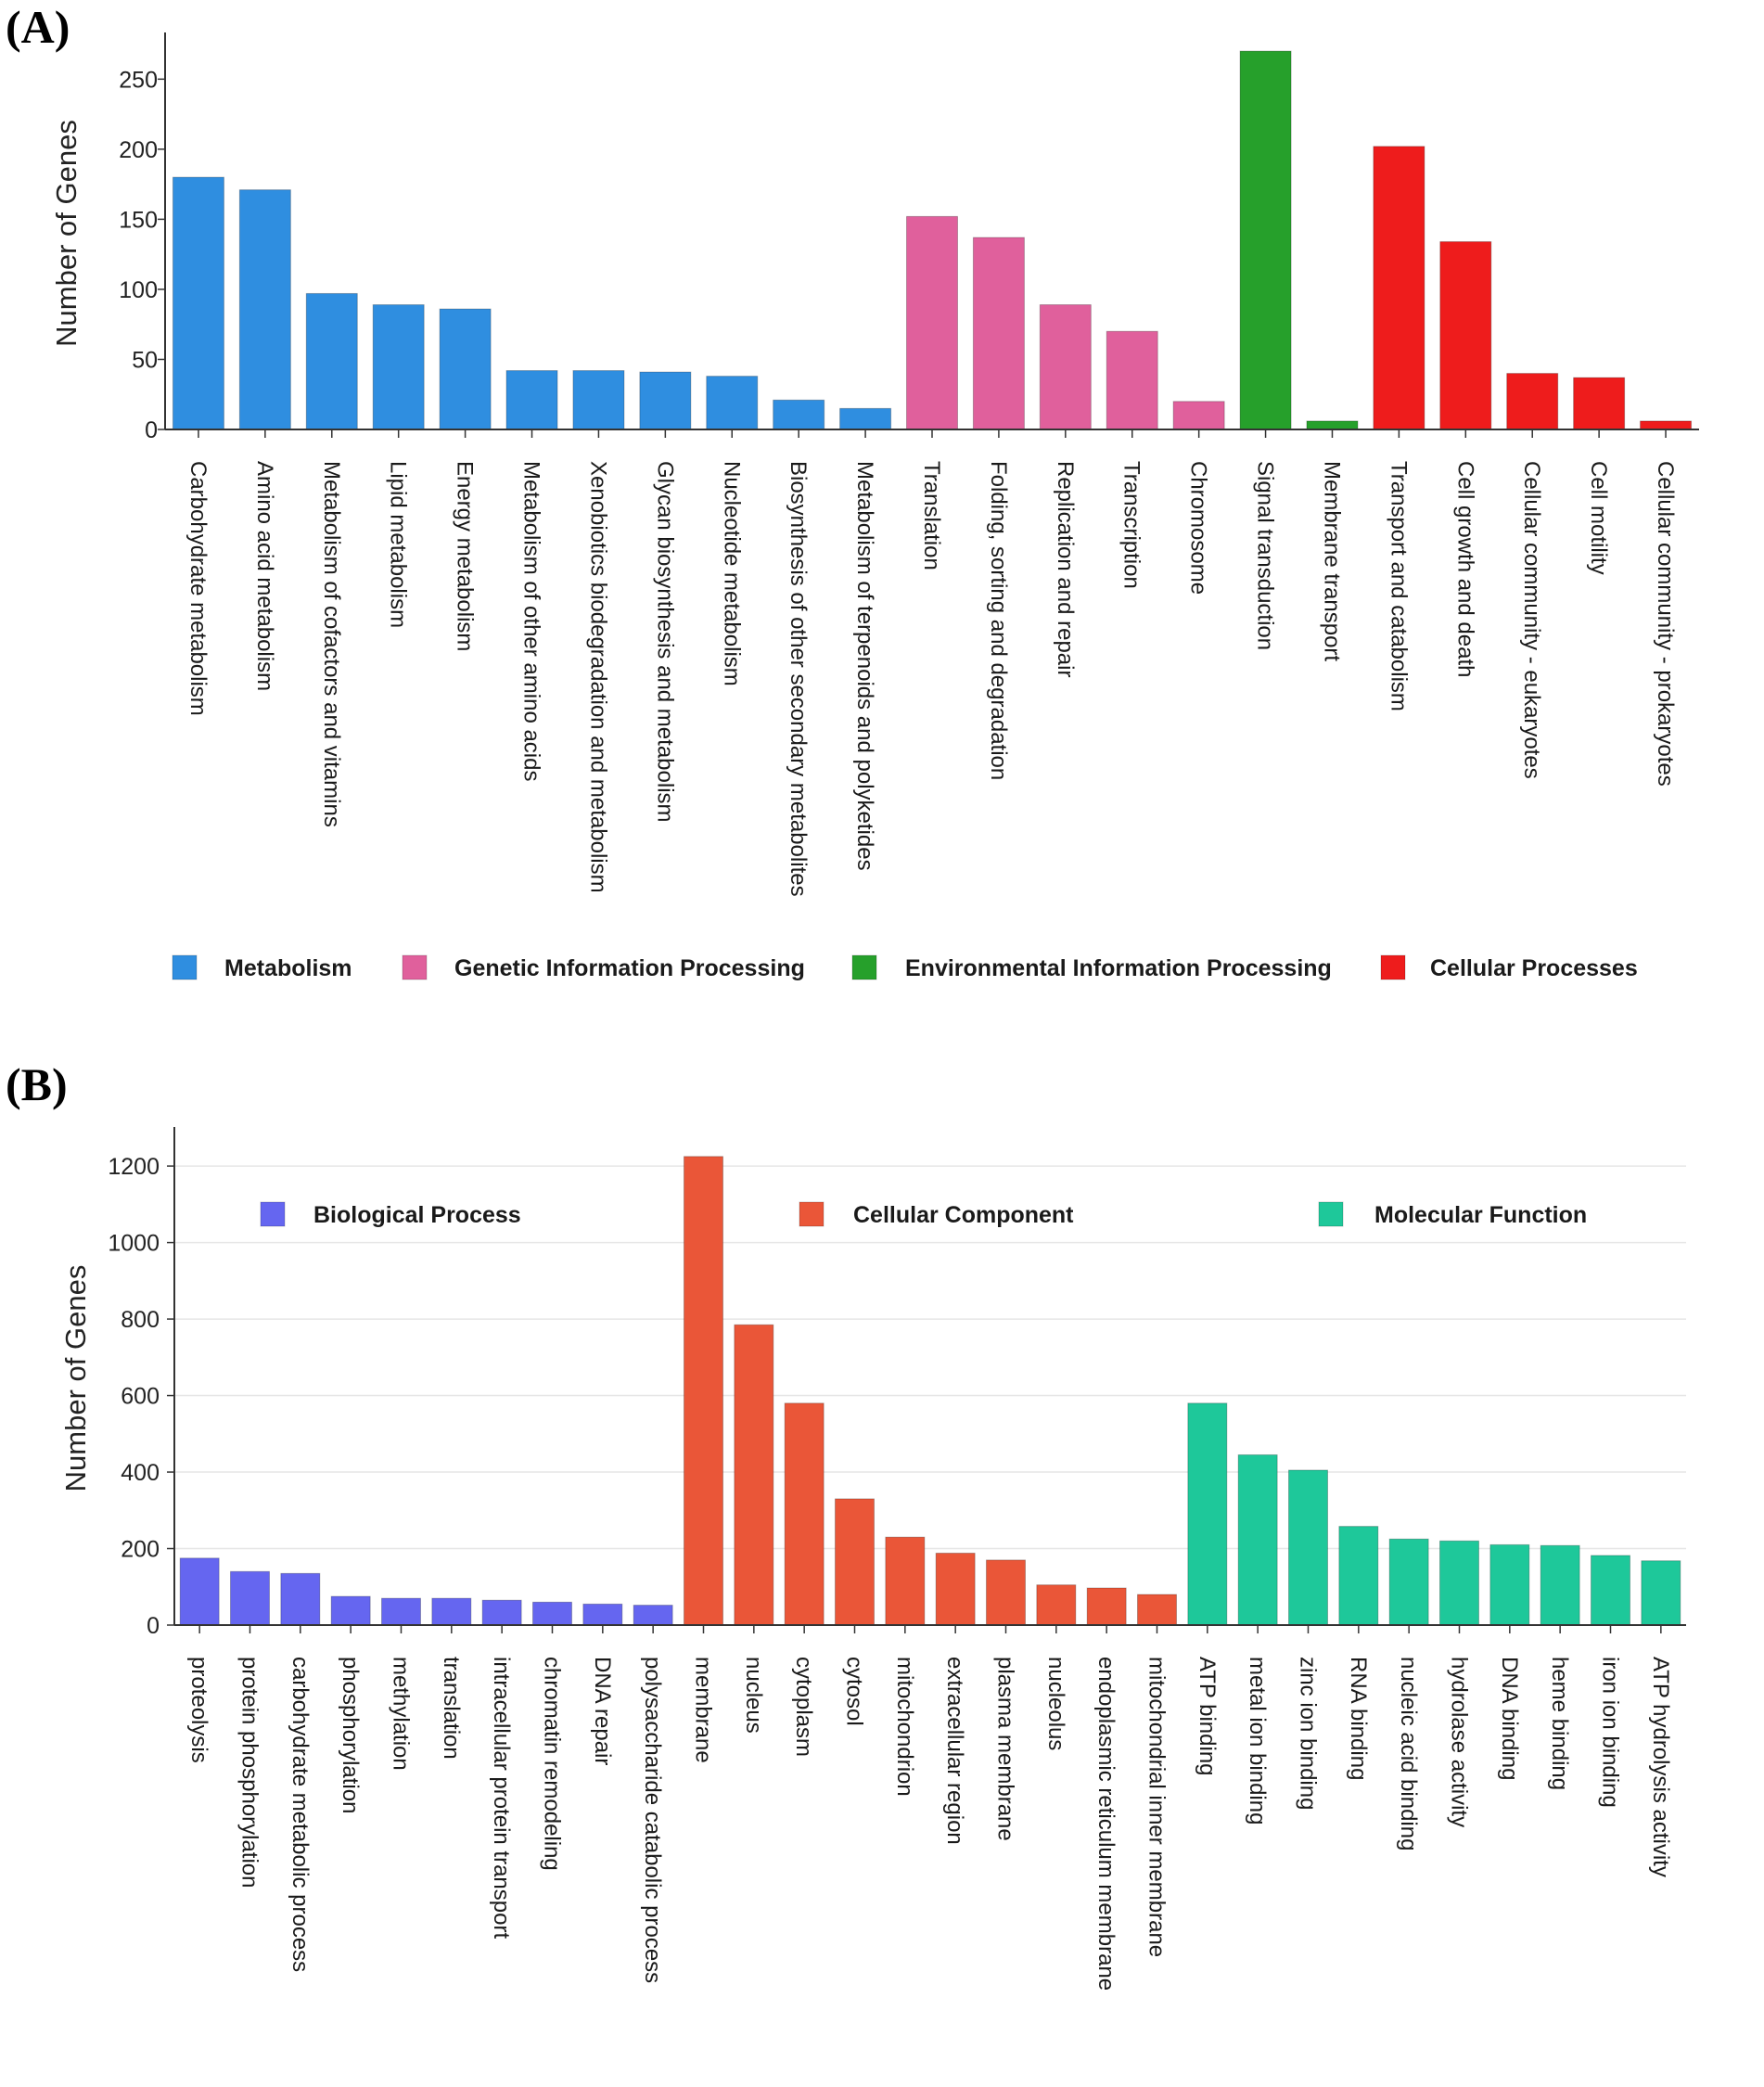  Describe the element at coordinates (1331, 1214) in the screenshot. I see `legend-swatch-b-molecular-function` at that location.